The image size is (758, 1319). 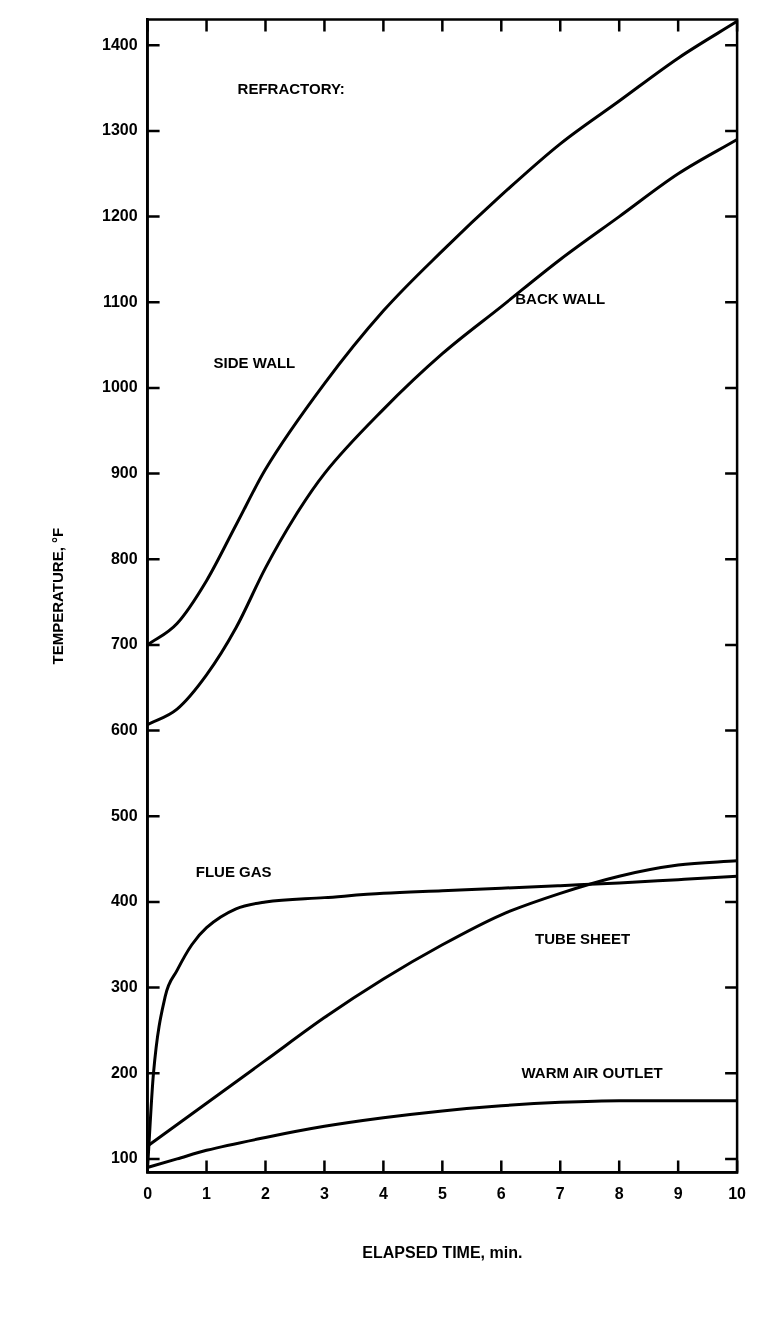 I want to click on y-tick-label: 1300, so click(x=120, y=130).